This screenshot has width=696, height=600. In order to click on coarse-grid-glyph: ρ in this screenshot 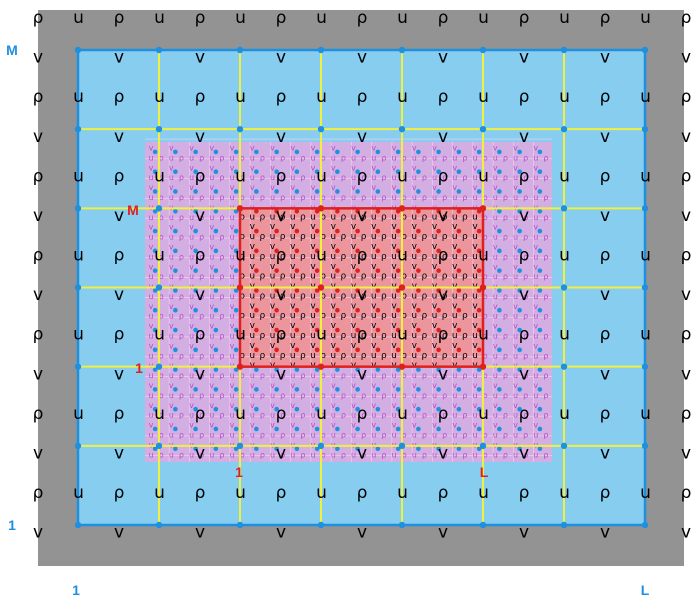, I will do `click(281, 335)`.